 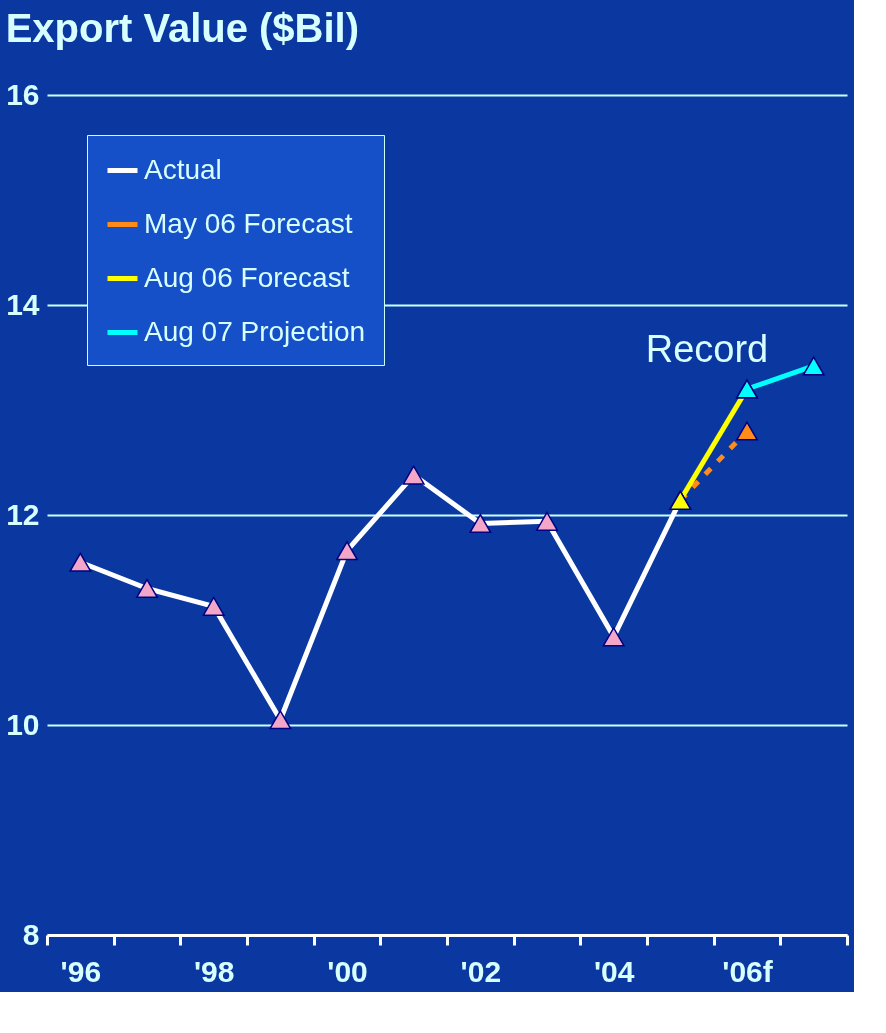 I want to click on y-tick-label: 12, so click(x=23, y=514).